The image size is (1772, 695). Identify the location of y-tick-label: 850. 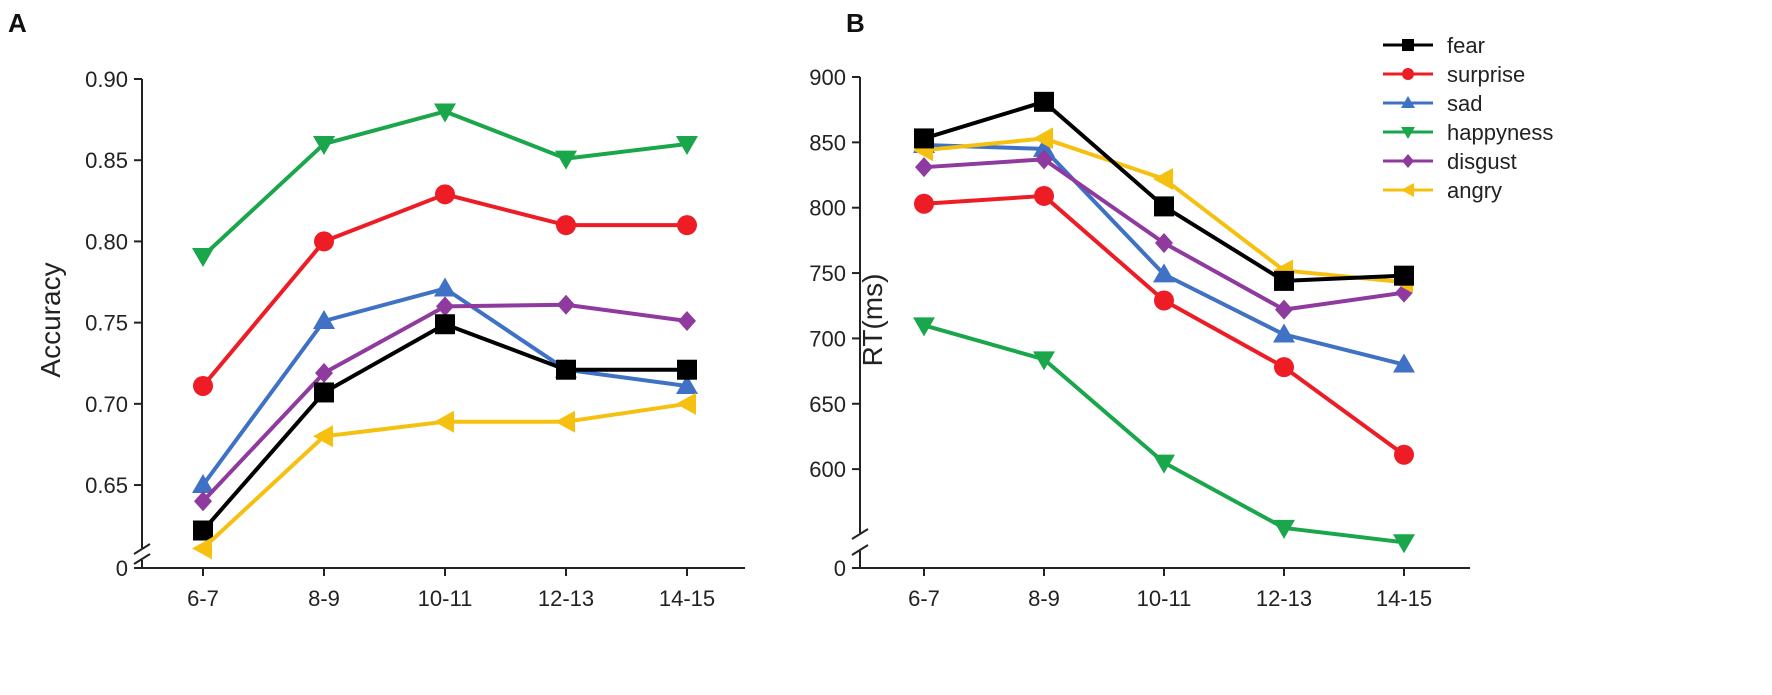
(827, 142).